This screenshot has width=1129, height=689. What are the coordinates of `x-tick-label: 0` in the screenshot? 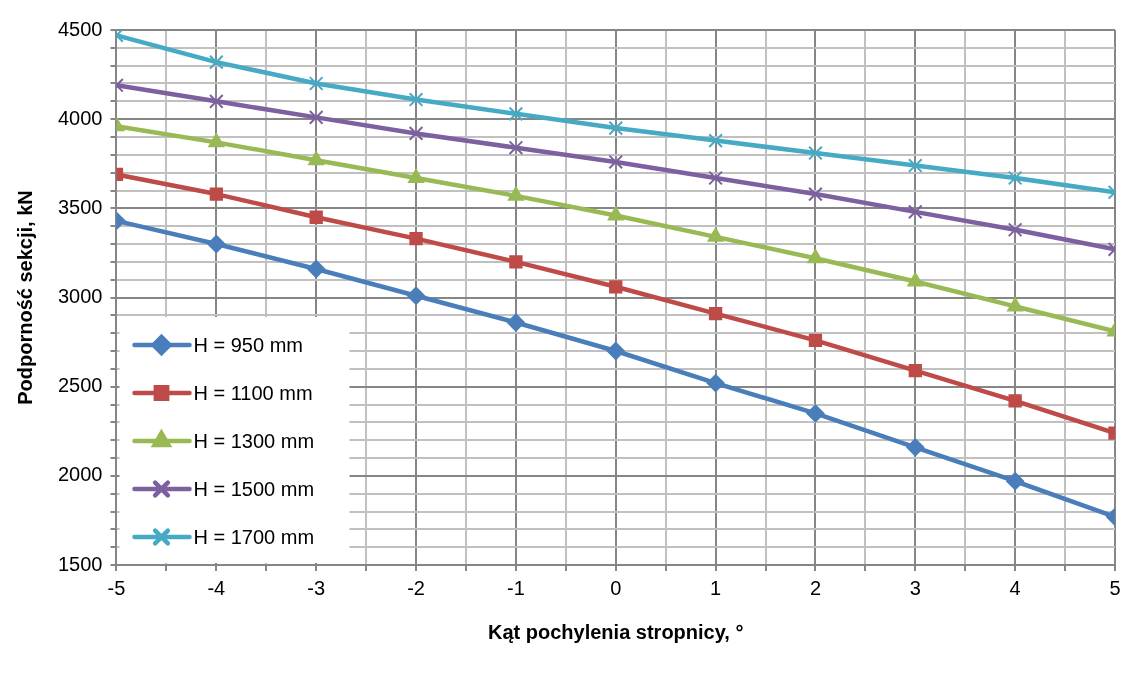 It's located at (616, 587).